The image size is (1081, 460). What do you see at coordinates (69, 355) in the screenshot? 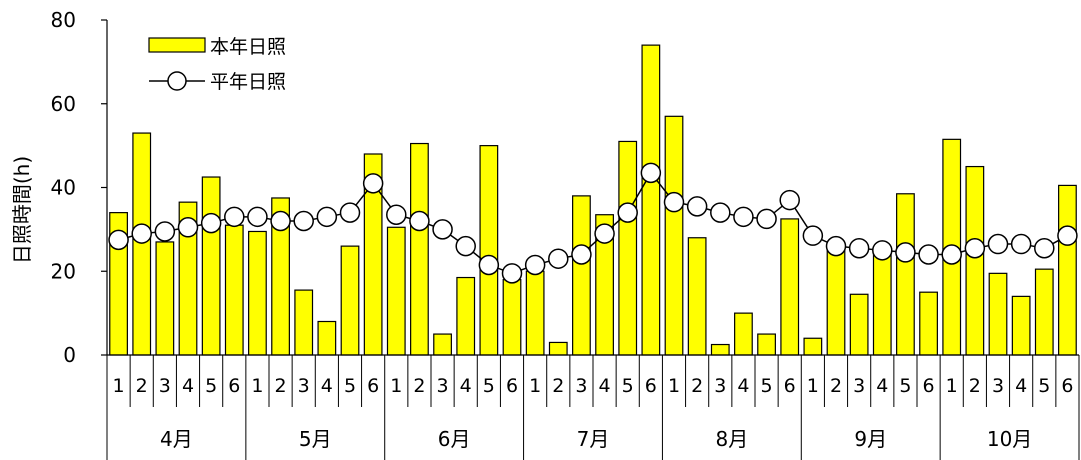
I see `y-tick-label: 0` at bounding box center [69, 355].